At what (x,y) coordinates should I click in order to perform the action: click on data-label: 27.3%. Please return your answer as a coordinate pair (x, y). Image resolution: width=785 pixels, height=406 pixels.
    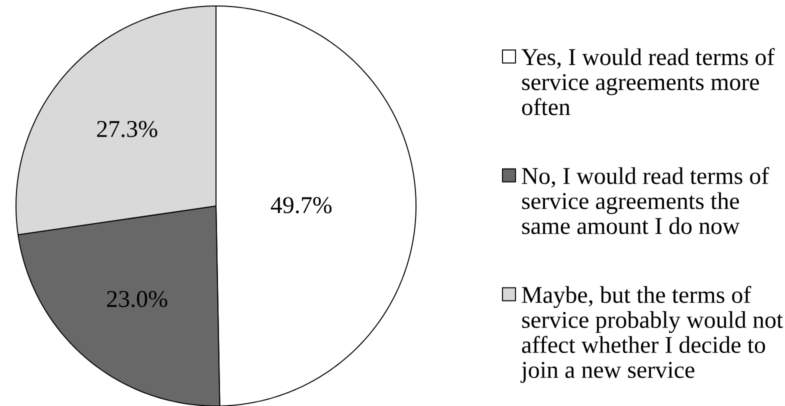
    Looking at the image, I should click on (127, 129).